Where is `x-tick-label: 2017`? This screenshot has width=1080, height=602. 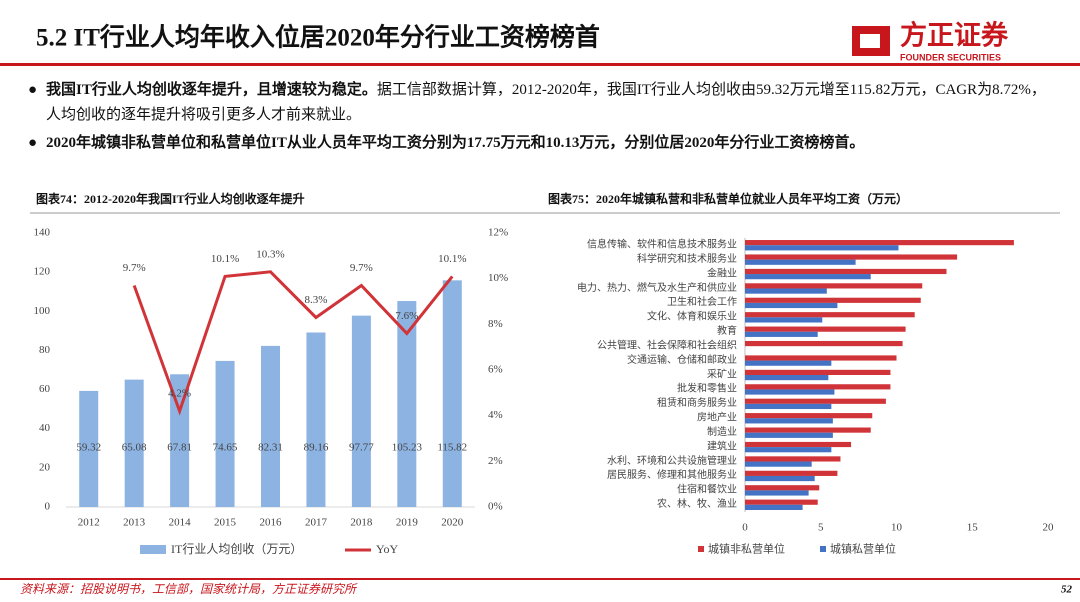 x-tick-label: 2017 is located at coordinates (316, 523).